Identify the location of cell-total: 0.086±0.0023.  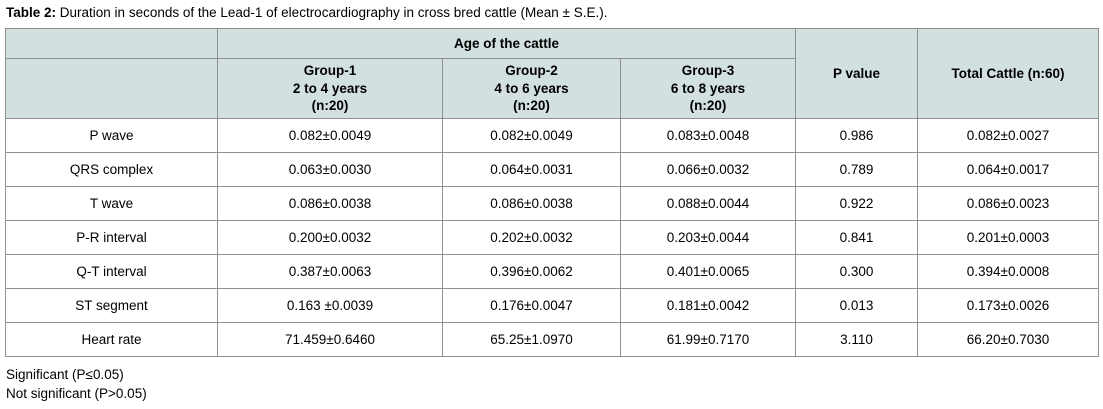
(1008, 203).